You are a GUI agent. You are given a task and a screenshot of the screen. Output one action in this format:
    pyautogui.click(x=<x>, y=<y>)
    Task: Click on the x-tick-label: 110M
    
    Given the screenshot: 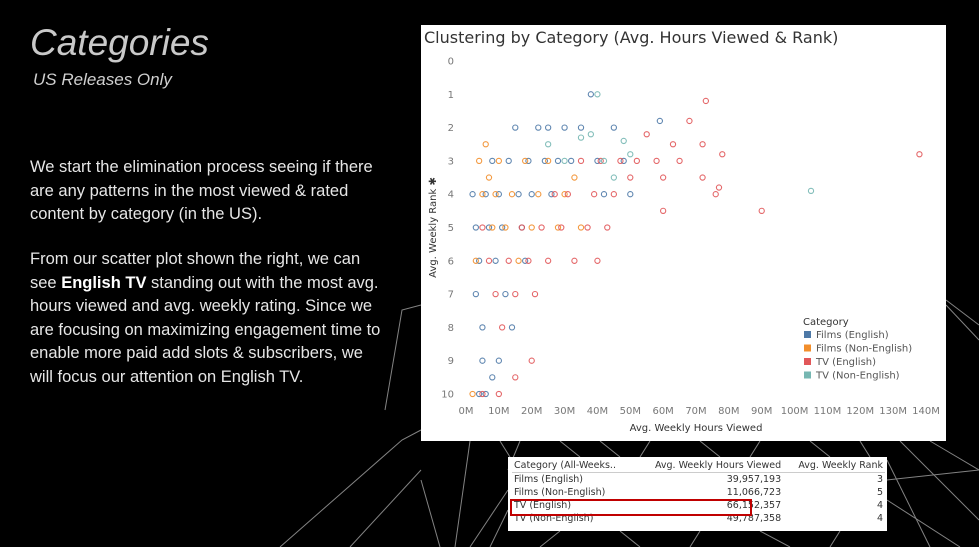 What is the action you would take?
    pyautogui.click(x=828, y=411)
    